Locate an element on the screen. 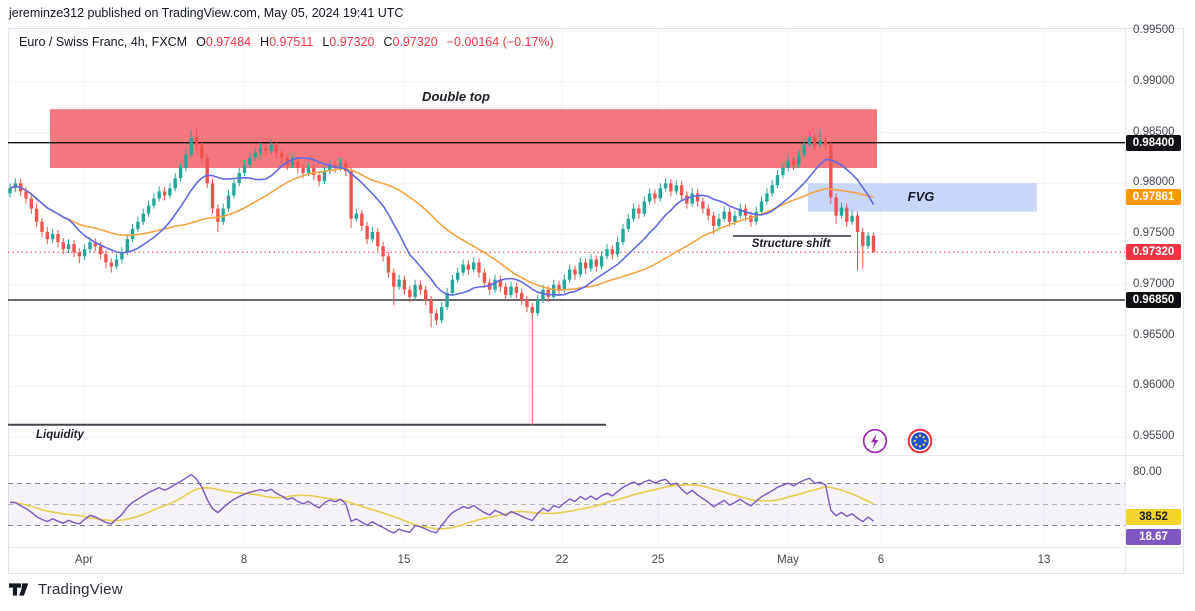  price-tick-0.96000: 0.96000 is located at coordinates (1154, 385).